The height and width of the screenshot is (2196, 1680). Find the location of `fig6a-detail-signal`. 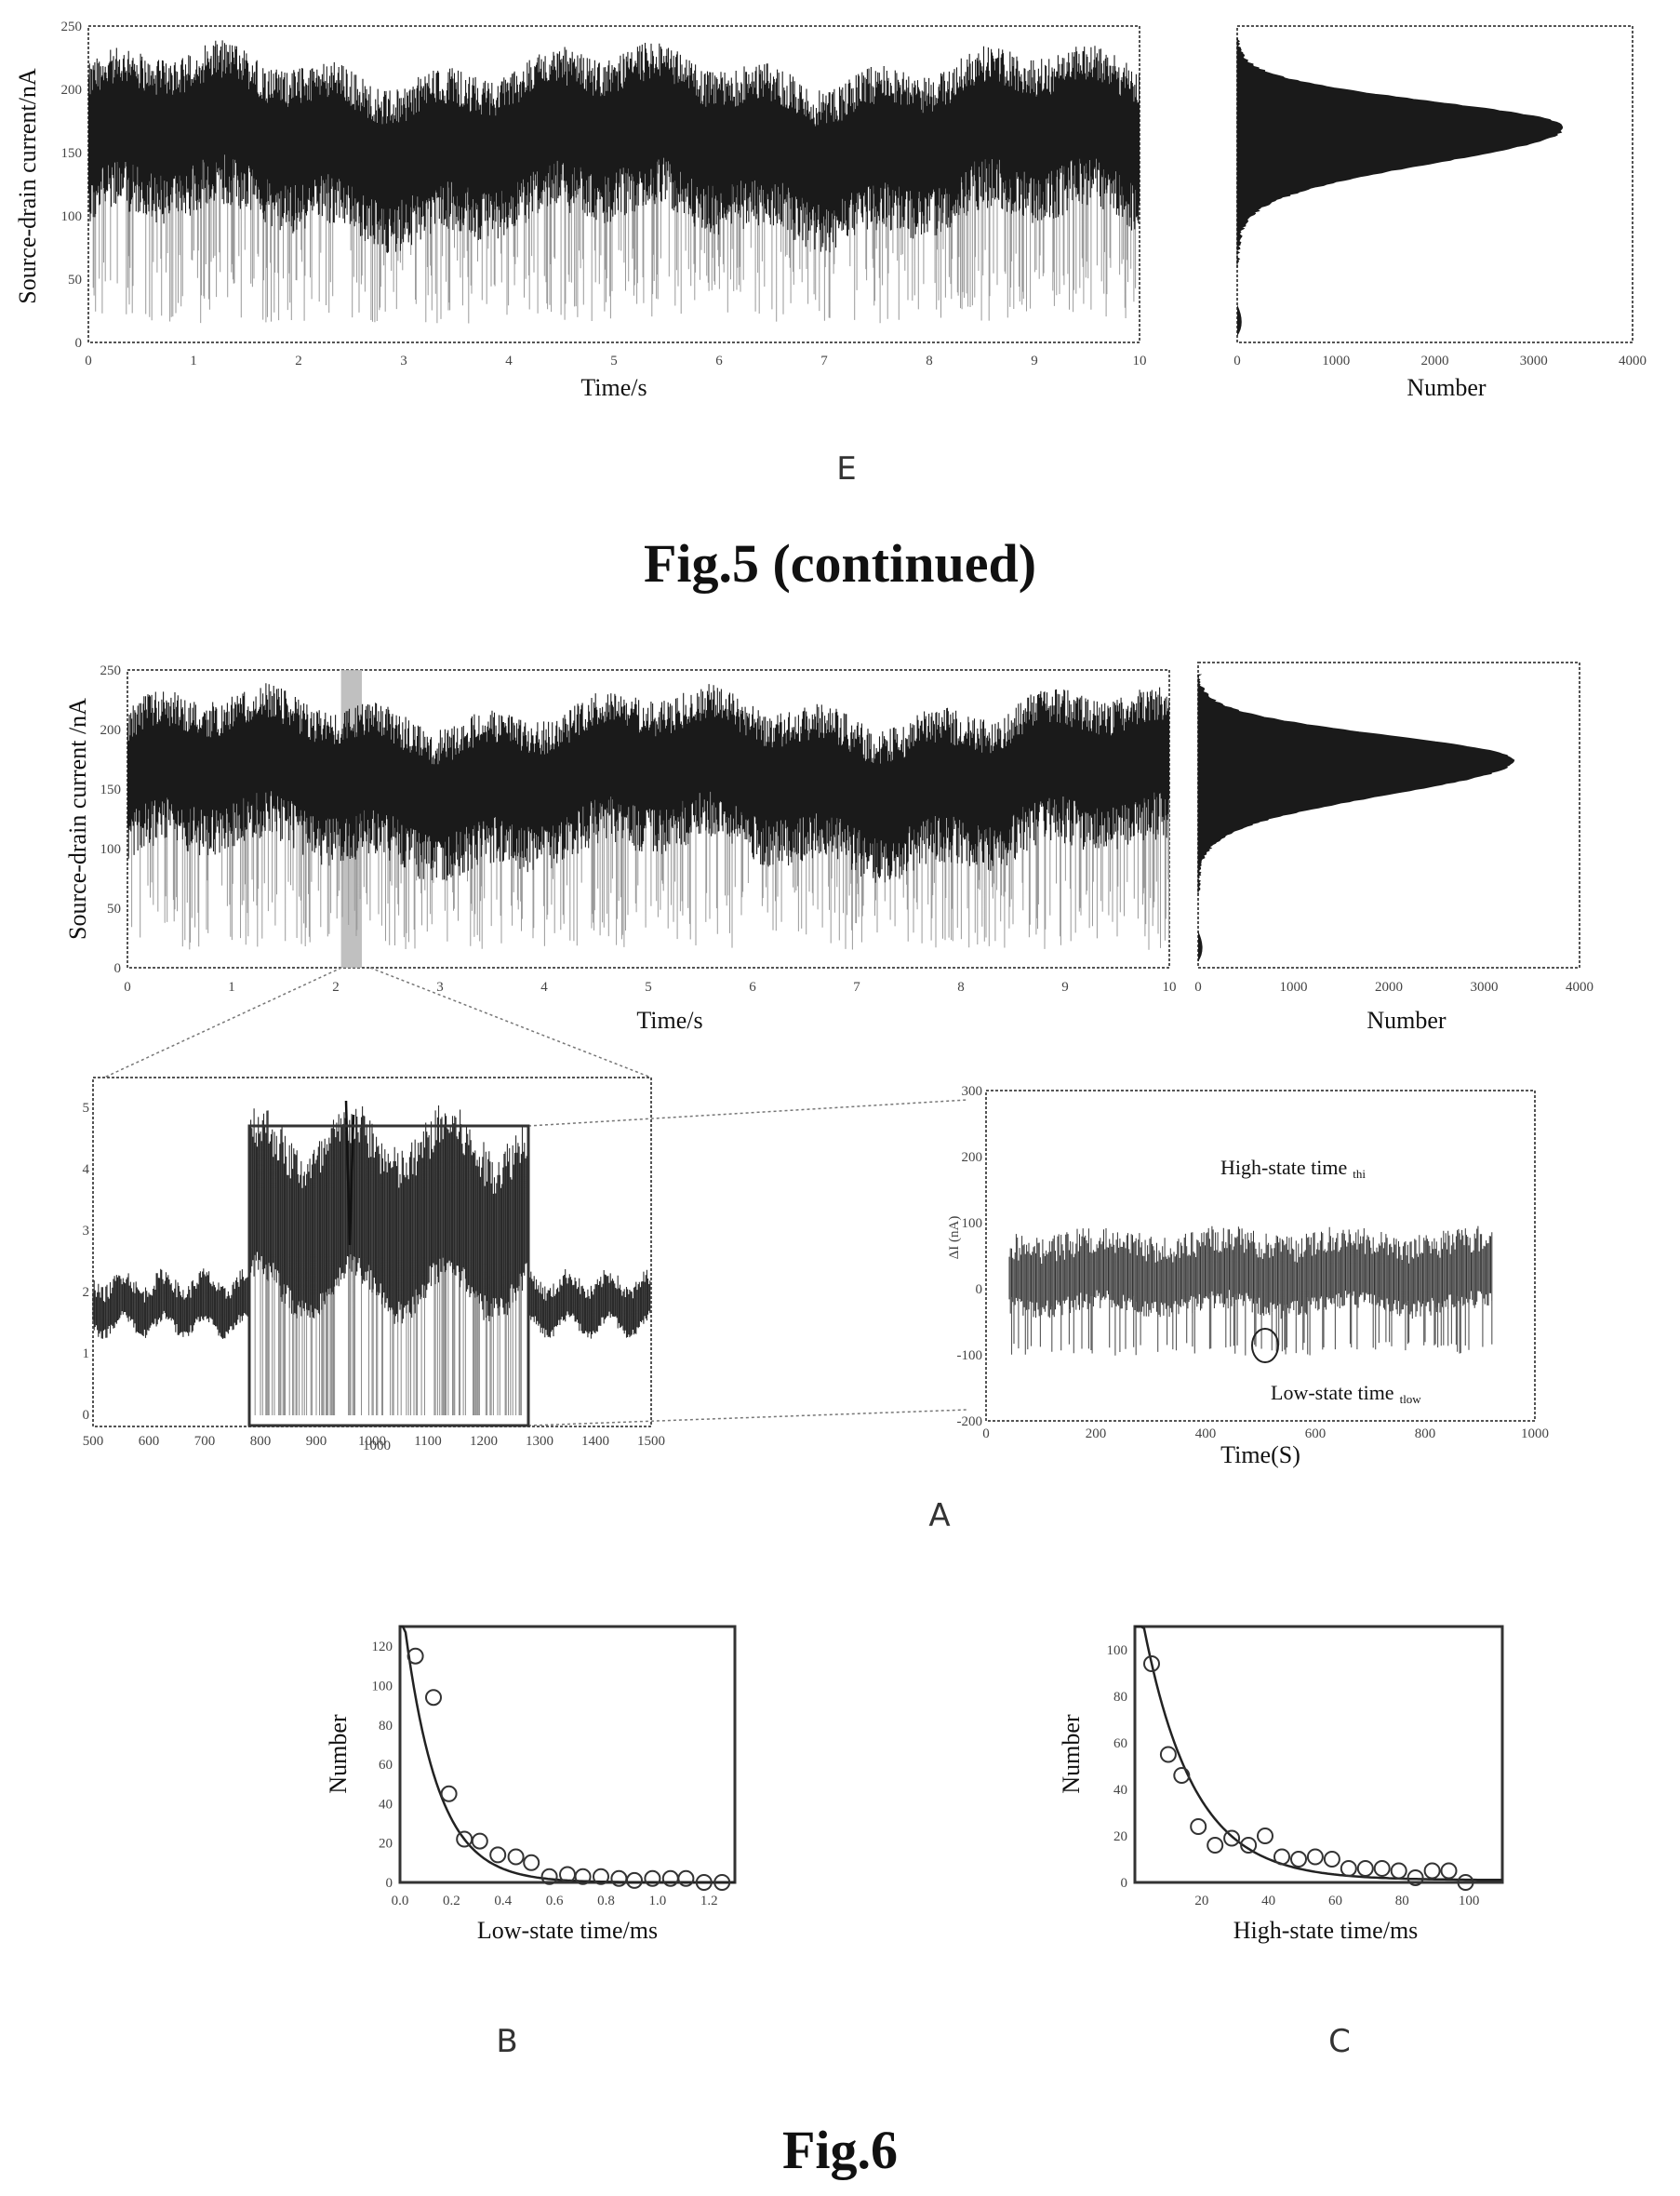

fig6a-detail-signal is located at coordinates (1250, 1290).